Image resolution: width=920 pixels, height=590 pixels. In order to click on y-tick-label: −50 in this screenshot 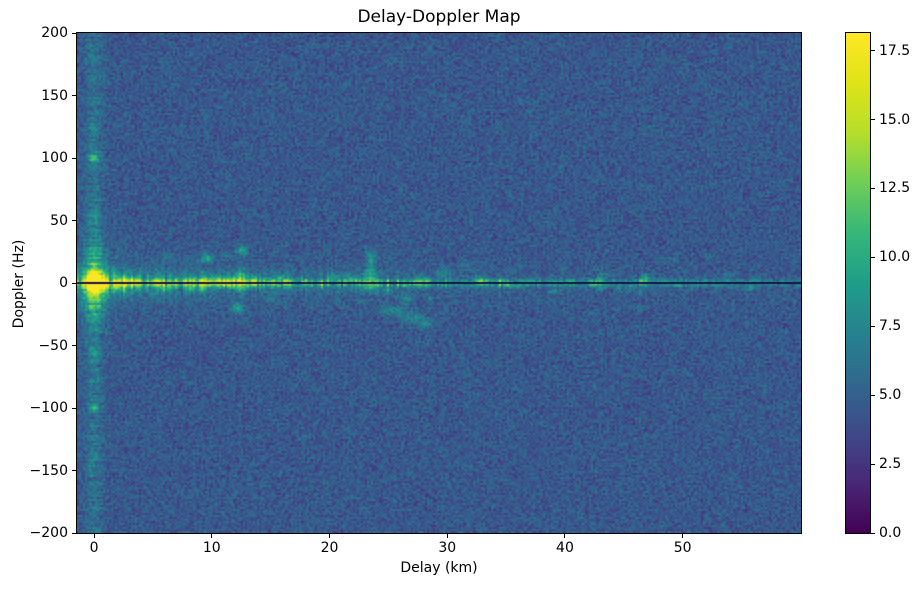, I will do `click(53, 345)`.